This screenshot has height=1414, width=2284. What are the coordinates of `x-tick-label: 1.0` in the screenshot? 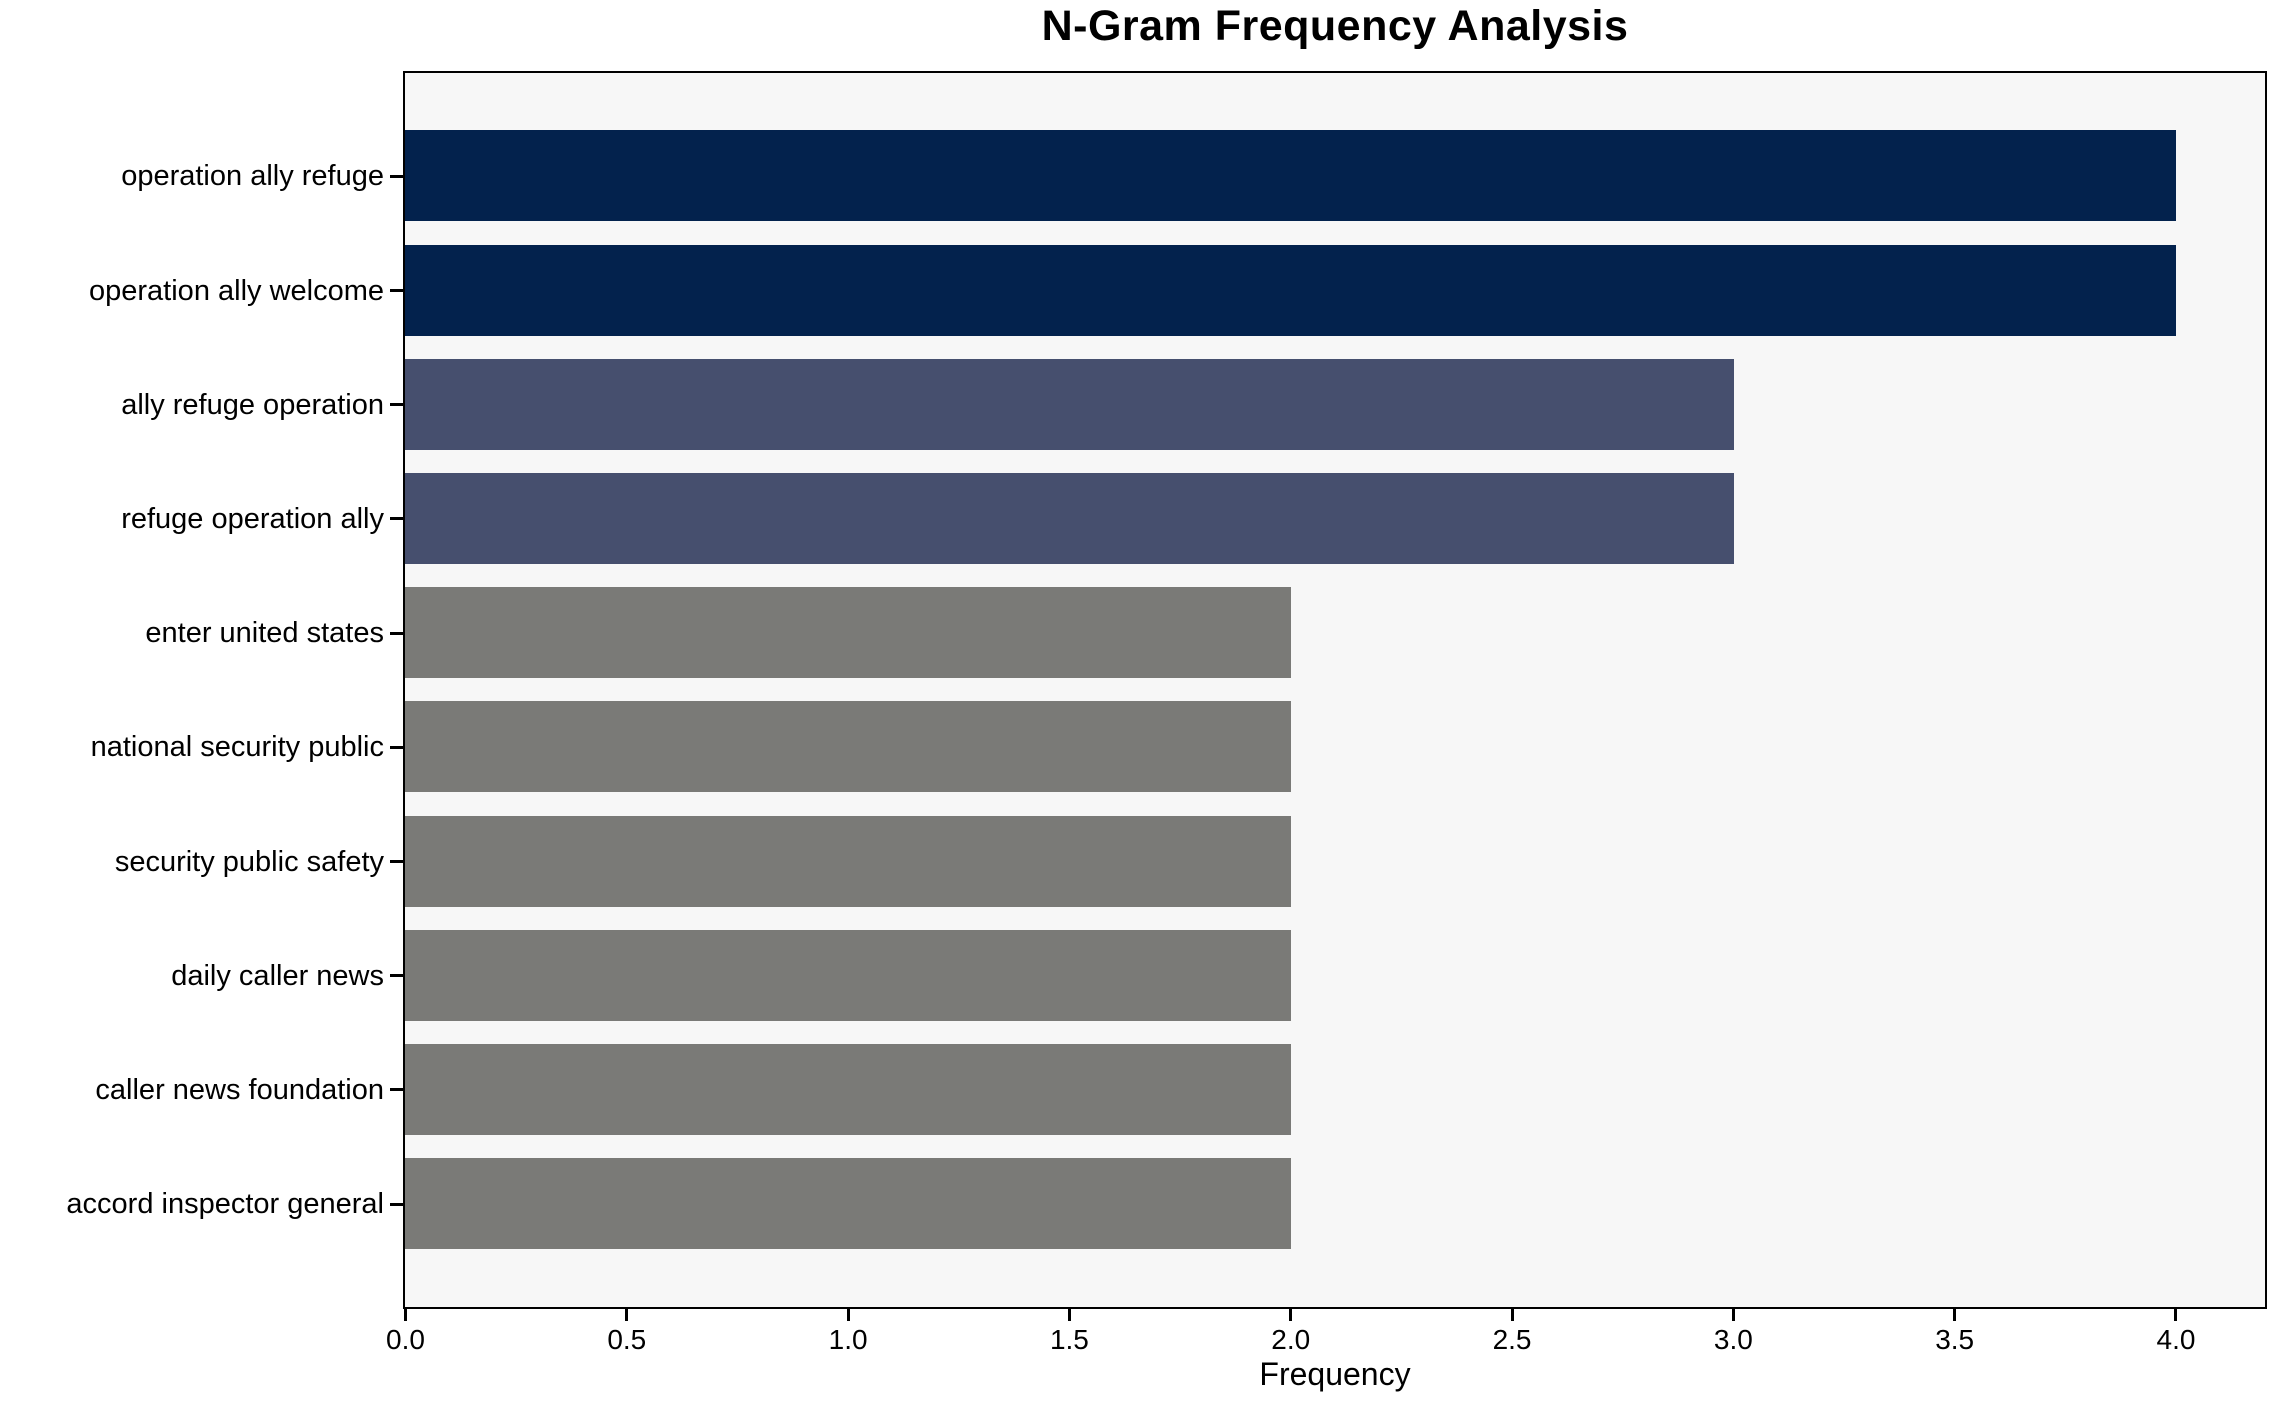 It's located at (848, 1339).